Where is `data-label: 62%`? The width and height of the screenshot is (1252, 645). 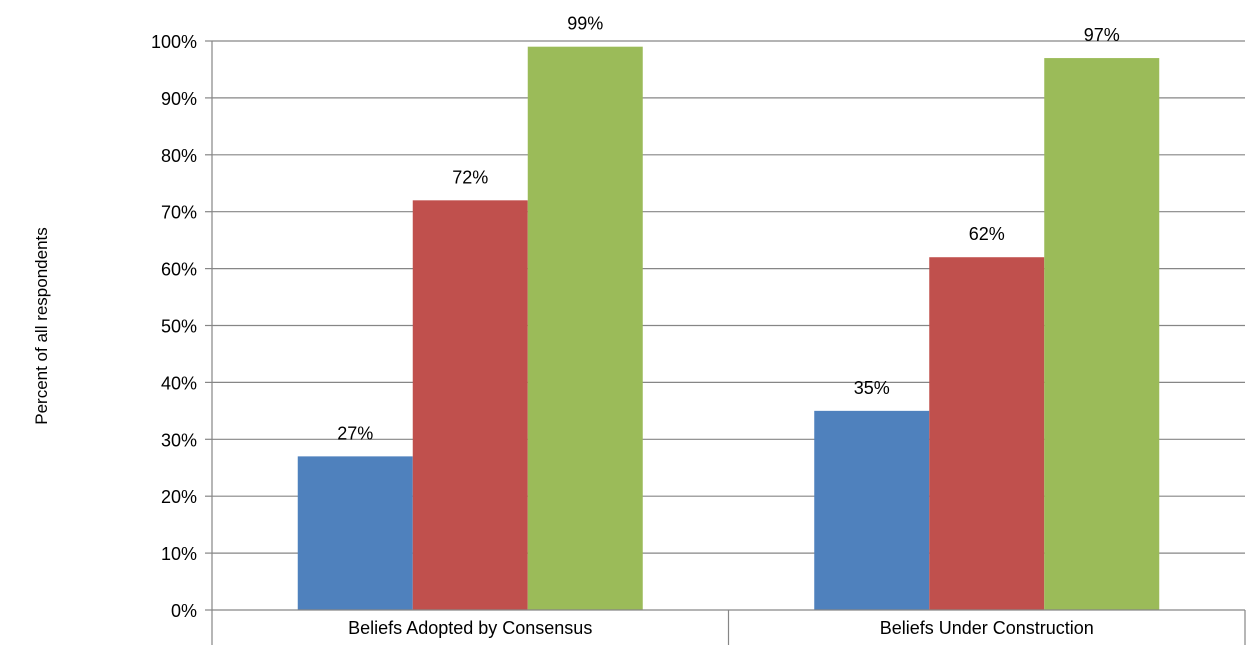 data-label: 62% is located at coordinates (987, 234).